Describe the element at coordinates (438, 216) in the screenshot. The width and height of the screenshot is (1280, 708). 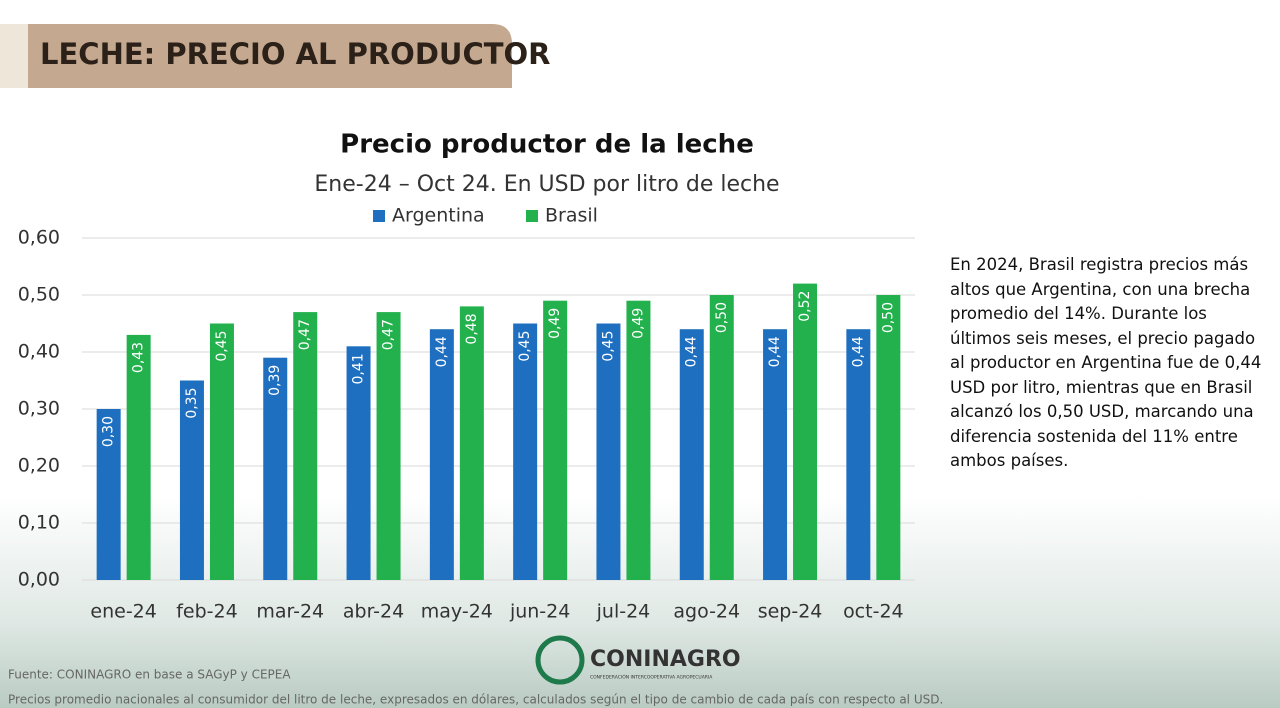
I see `legend-label: Argentina` at that location.